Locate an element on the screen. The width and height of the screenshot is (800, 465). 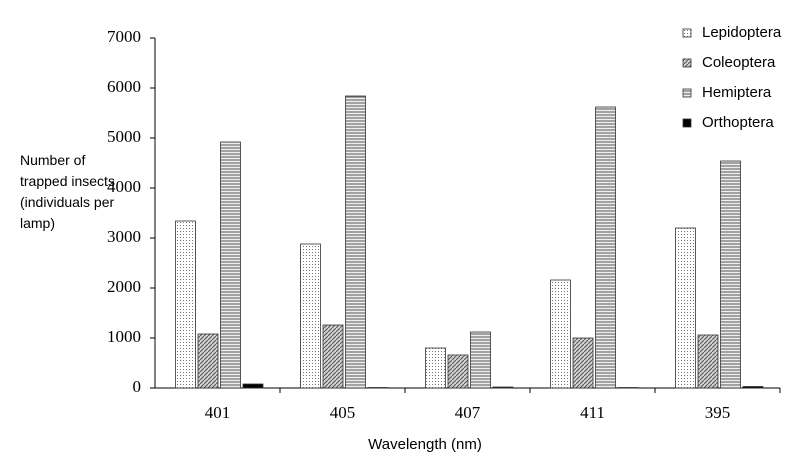
y-tick-label: 4000 is located at coordinates (124, 186).